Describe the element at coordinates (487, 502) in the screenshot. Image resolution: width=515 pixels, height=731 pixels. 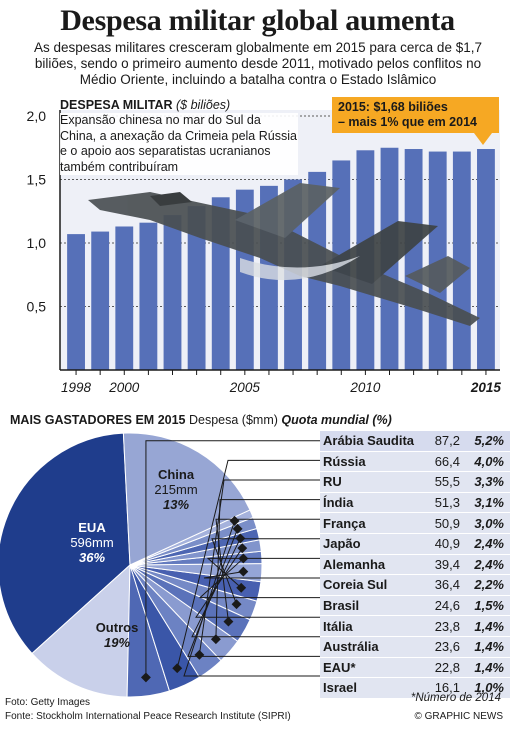
I see `share-value: 3,1%` at that location.